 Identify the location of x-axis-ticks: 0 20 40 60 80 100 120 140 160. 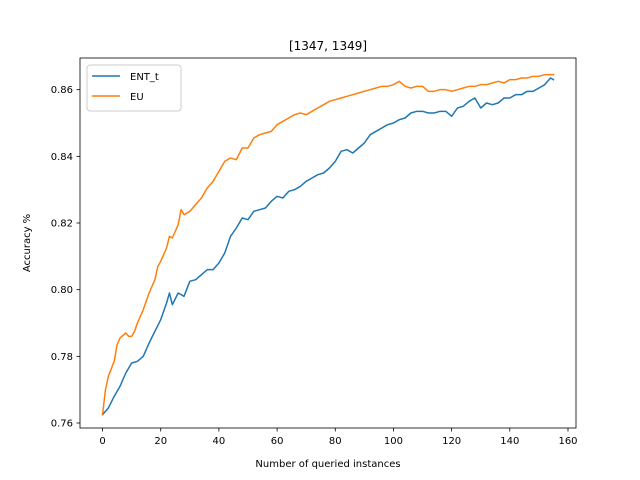
(338, 437).